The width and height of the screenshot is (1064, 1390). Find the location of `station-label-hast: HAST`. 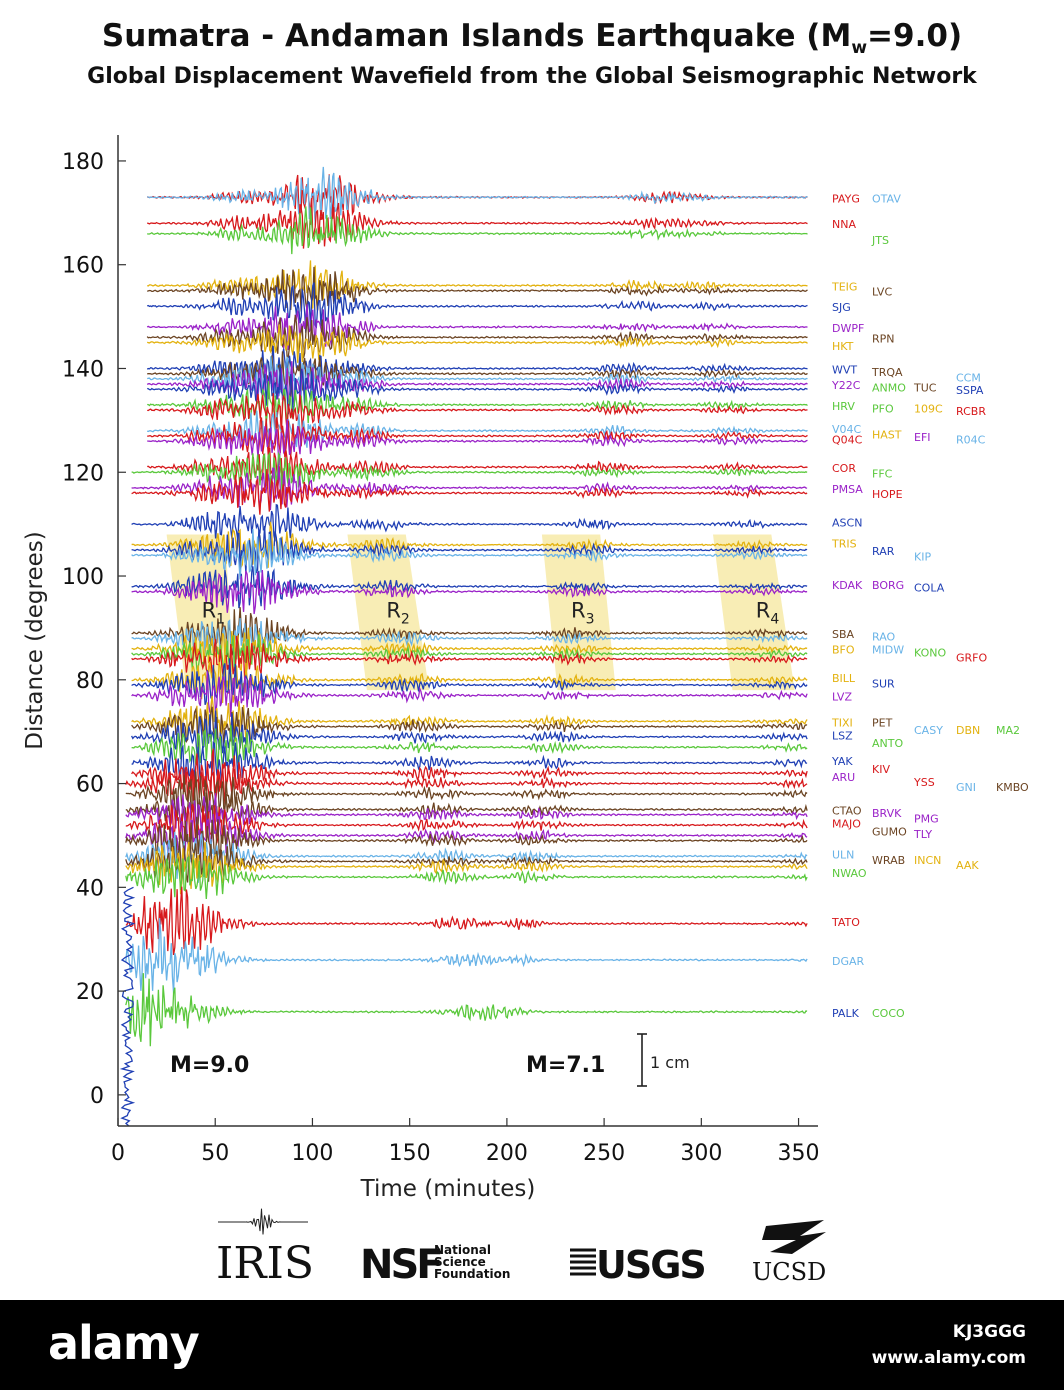

station-label-hast: HAST is located at coordinates (887, 434).